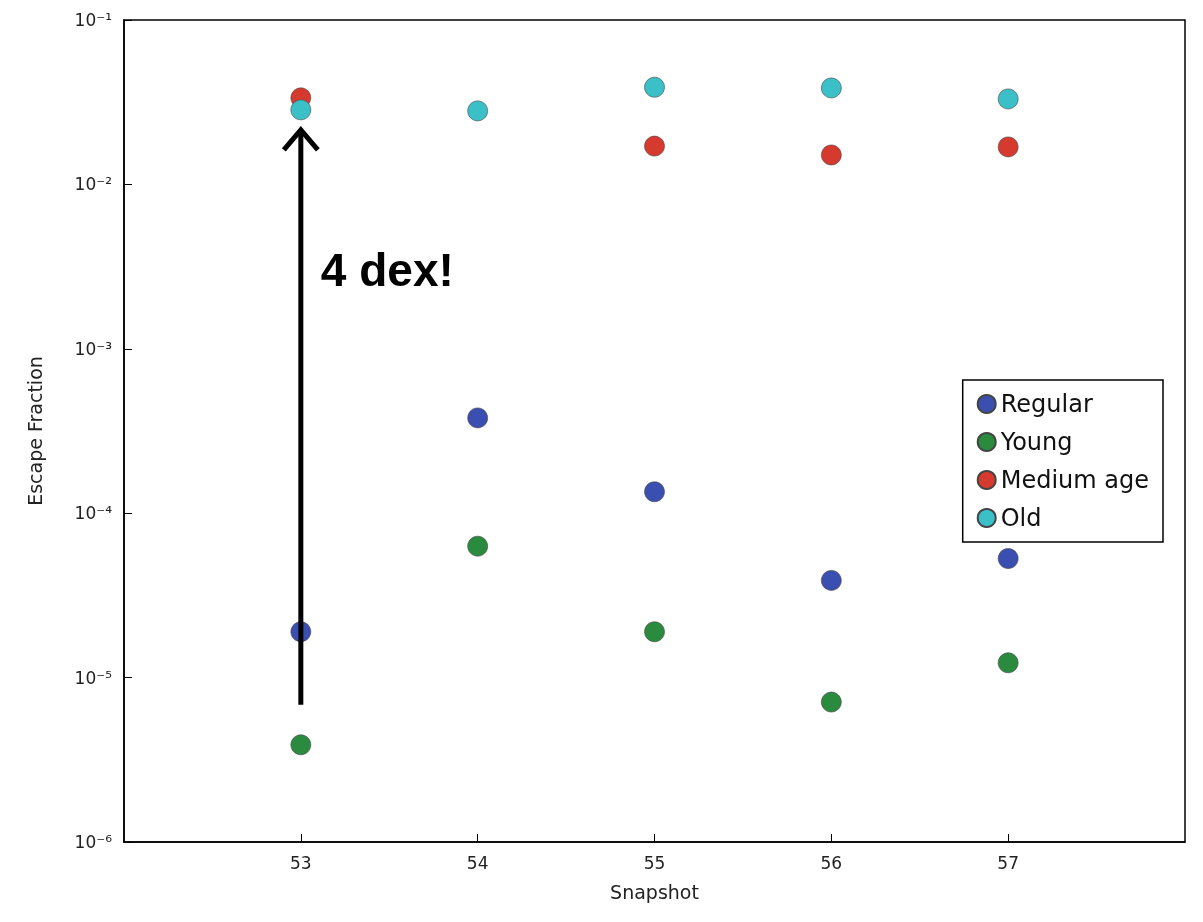 Image resolution: width=1203 pixels, height=922 pixels. What do you see at coordinates (34, 431) in the screenshot?
I see `y-axis-title: Escape Fraction` at bounding box center [34, 431].